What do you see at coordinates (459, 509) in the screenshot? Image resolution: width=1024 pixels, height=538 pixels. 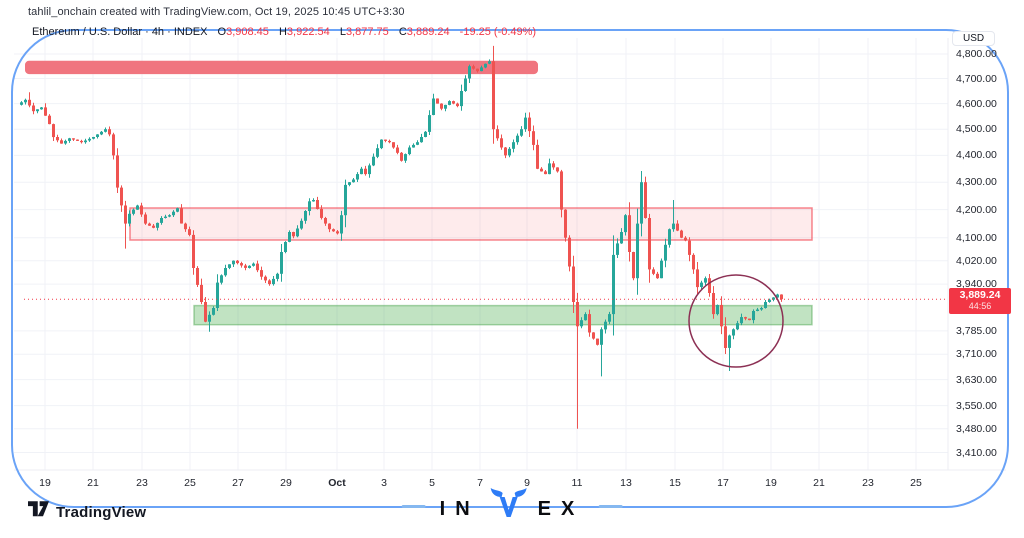 I see `watermark-text-in: IN` at bounding box center [459, 509].